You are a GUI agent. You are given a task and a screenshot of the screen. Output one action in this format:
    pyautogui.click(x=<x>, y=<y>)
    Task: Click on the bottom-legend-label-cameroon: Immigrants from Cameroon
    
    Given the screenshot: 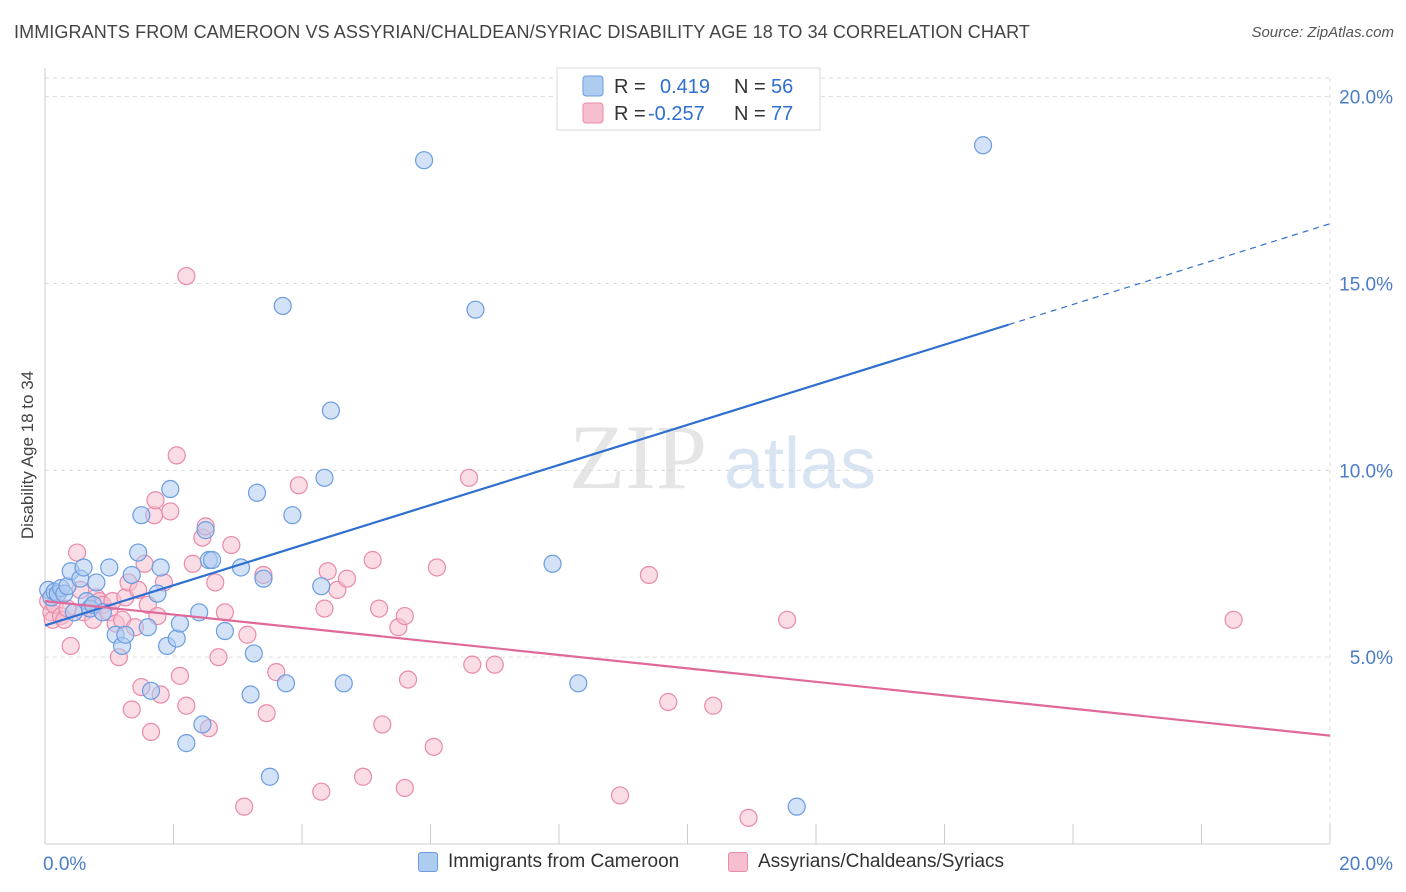 What is the action you would take?
    pyautogui.click(x=564, y=861)
    